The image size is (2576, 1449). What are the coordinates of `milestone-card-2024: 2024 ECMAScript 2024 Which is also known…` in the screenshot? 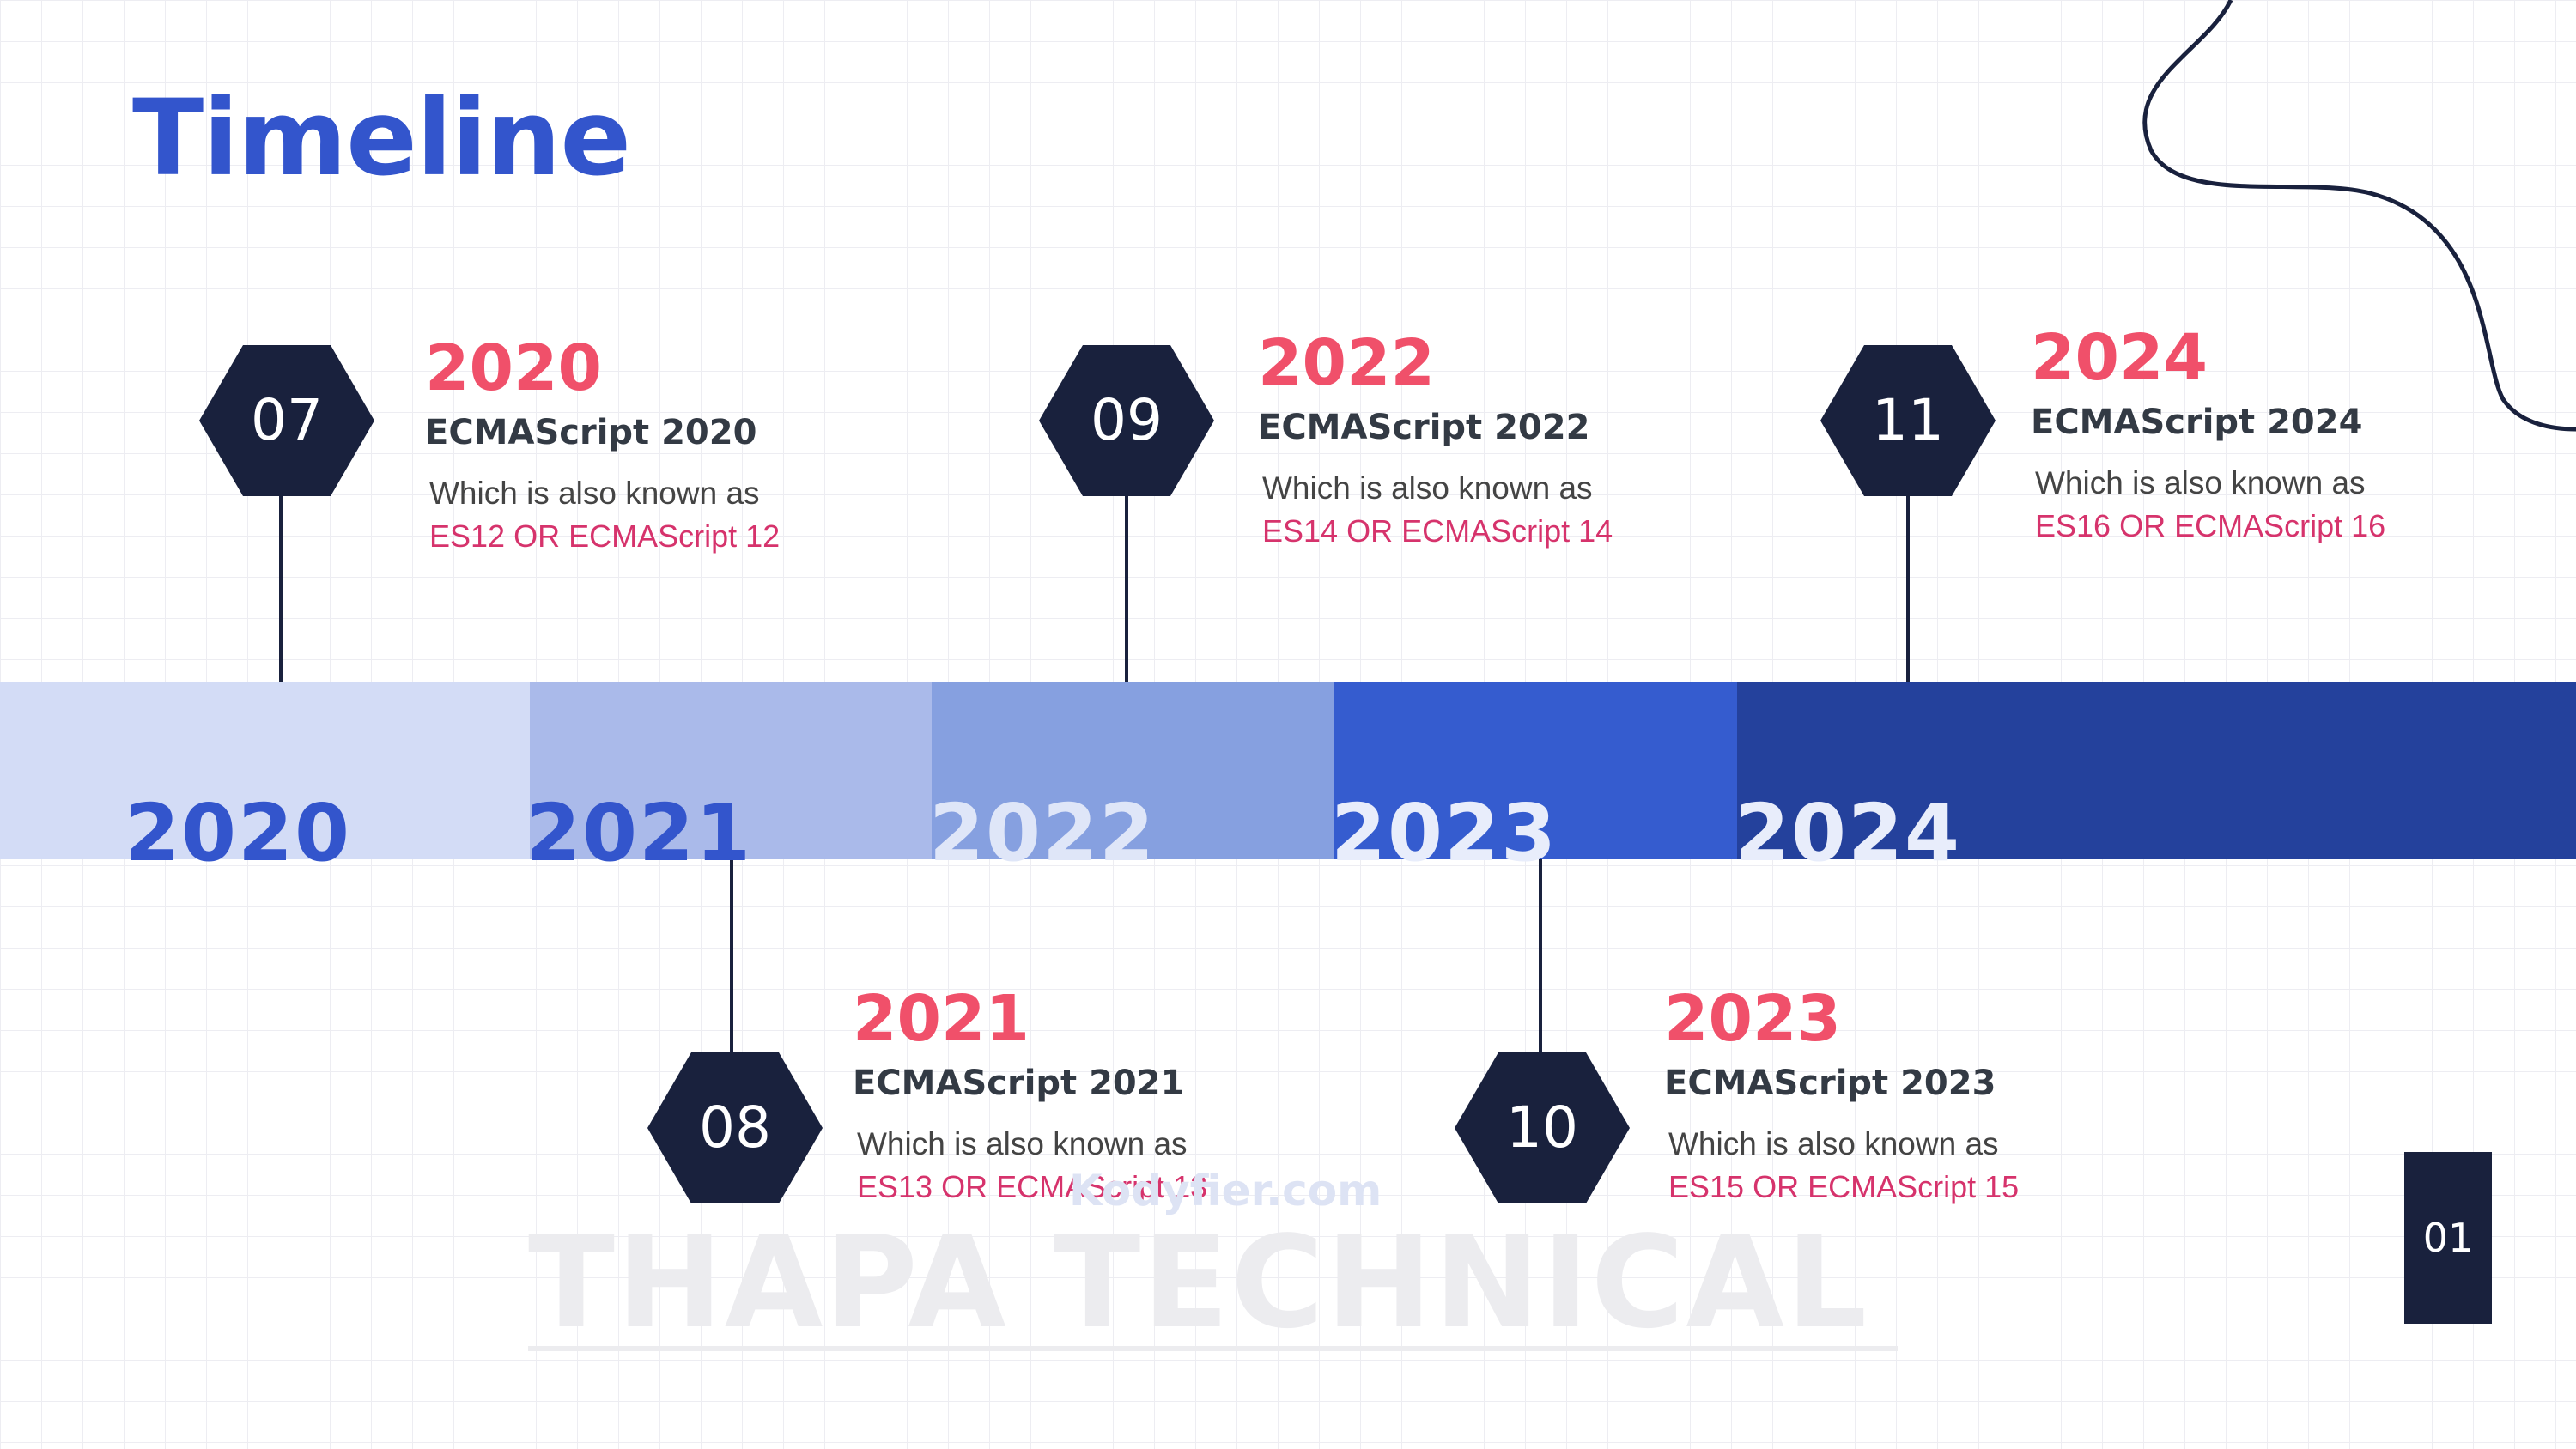 It's located at (2254, 434).